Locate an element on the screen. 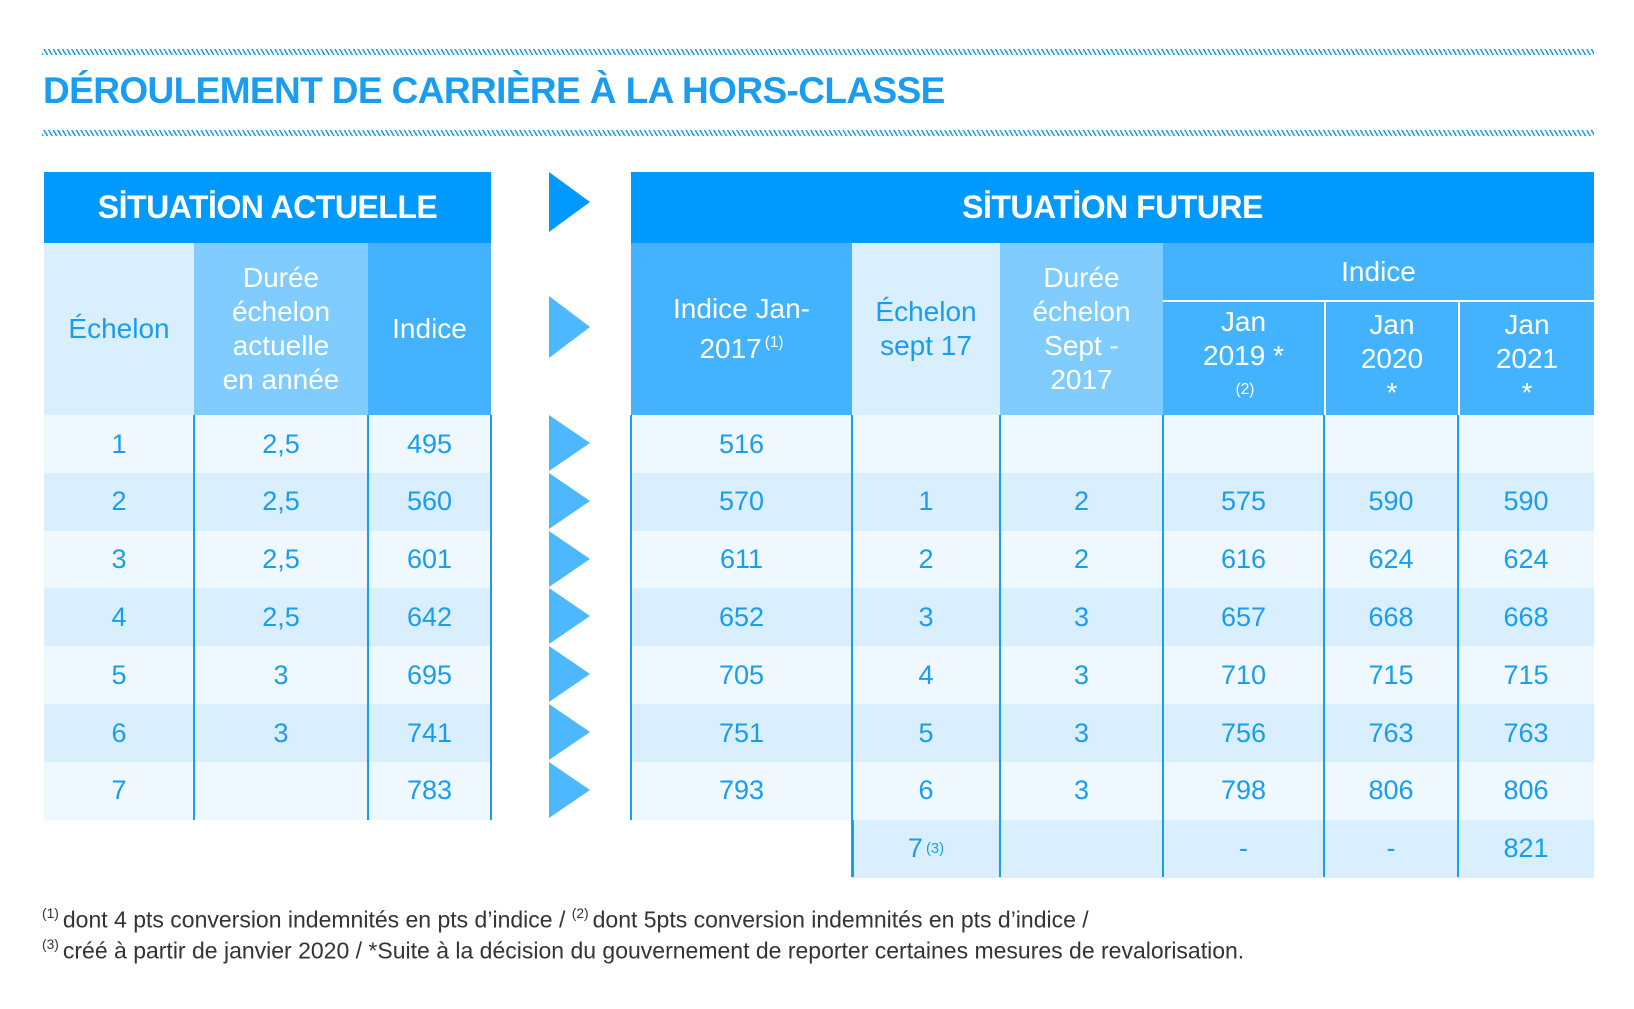 Image resolution: width=1634 pixels, height=1009 pixels. future-table-cell: - is located at coordinates (1391, 848).